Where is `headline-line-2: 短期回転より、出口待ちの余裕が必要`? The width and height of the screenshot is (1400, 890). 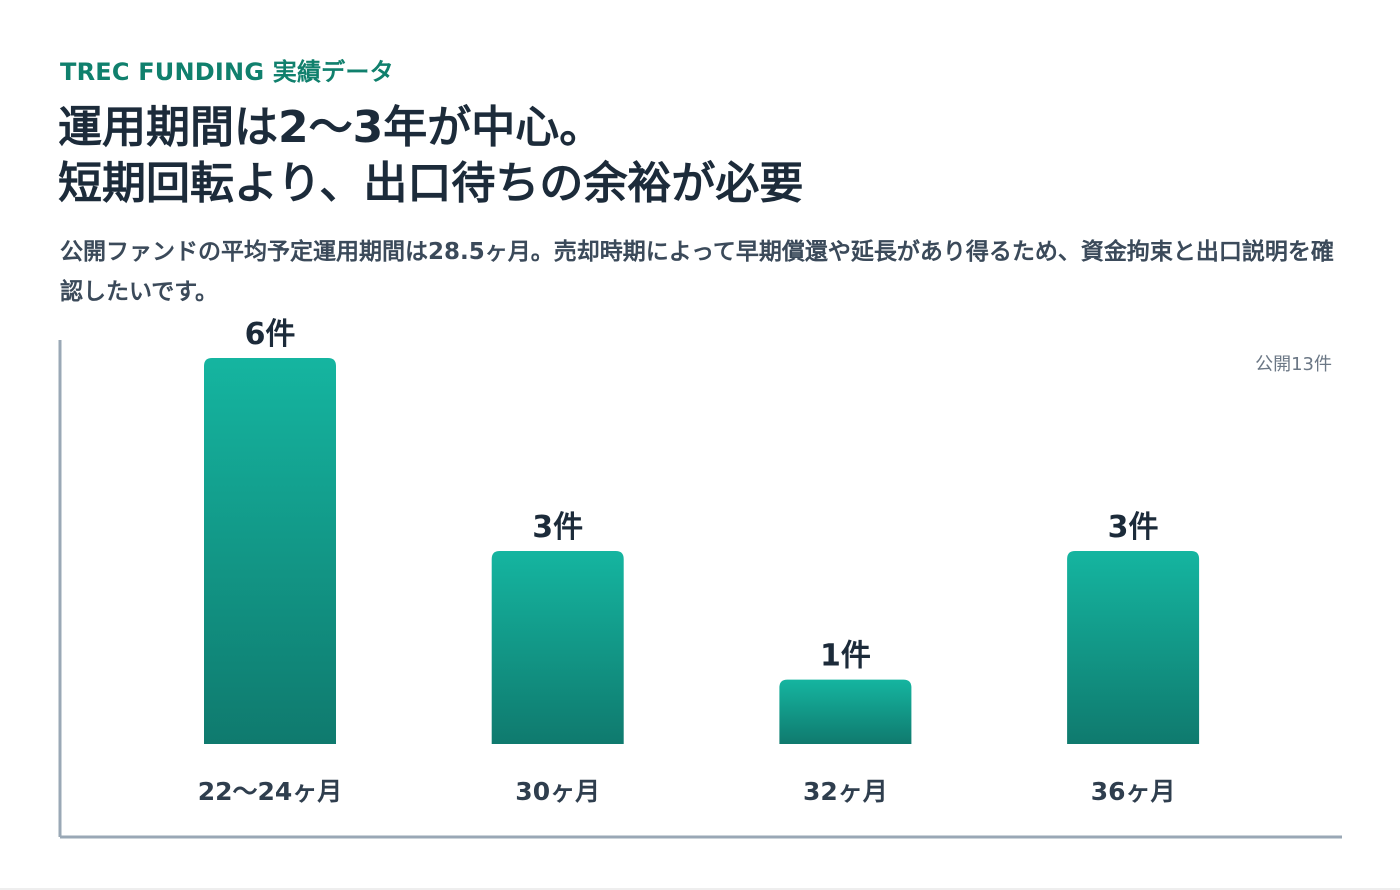 headline-line-2: 短期回転より、出口待ちの余裕が必要 is located at coordinates (431, 183).